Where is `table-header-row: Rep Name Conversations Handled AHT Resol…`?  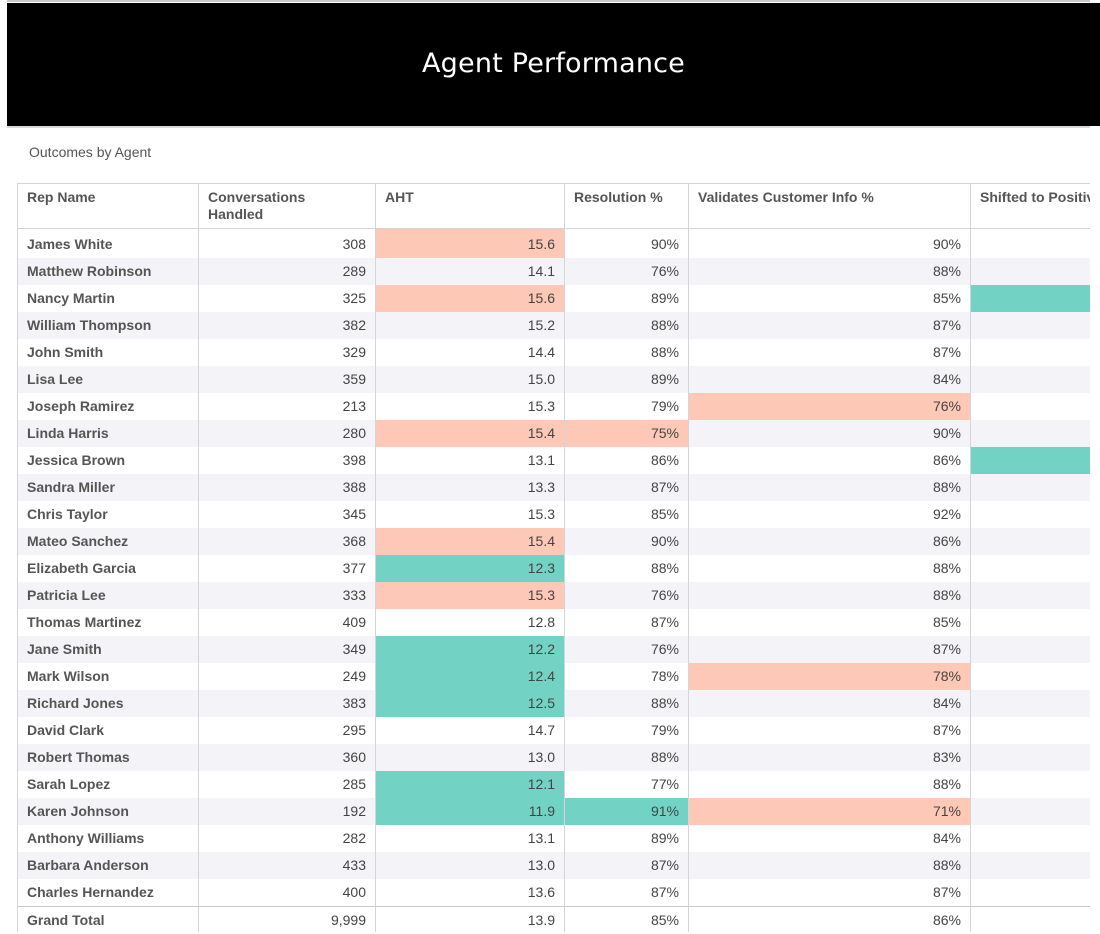
table-header-row: Rep Name Conversations Handled AHT Resol… is located at coordinates (553, 206).